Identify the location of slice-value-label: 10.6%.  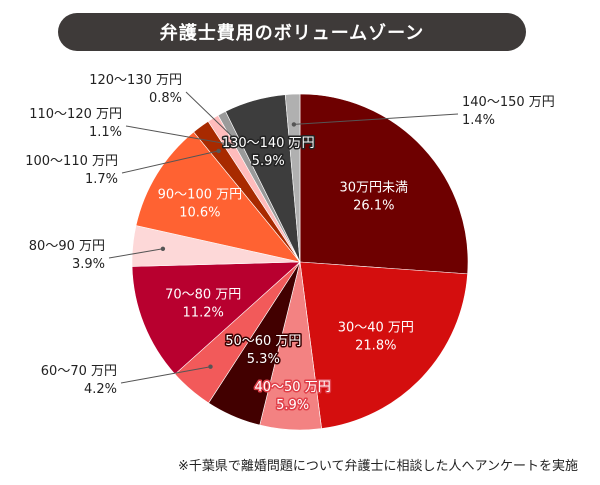
(199, 212).